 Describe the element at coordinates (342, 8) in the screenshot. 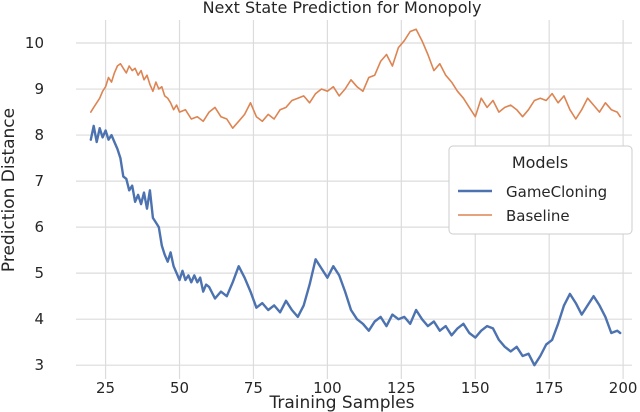

I see `chart-title: Next State Prediction for Monopoly` at that location.